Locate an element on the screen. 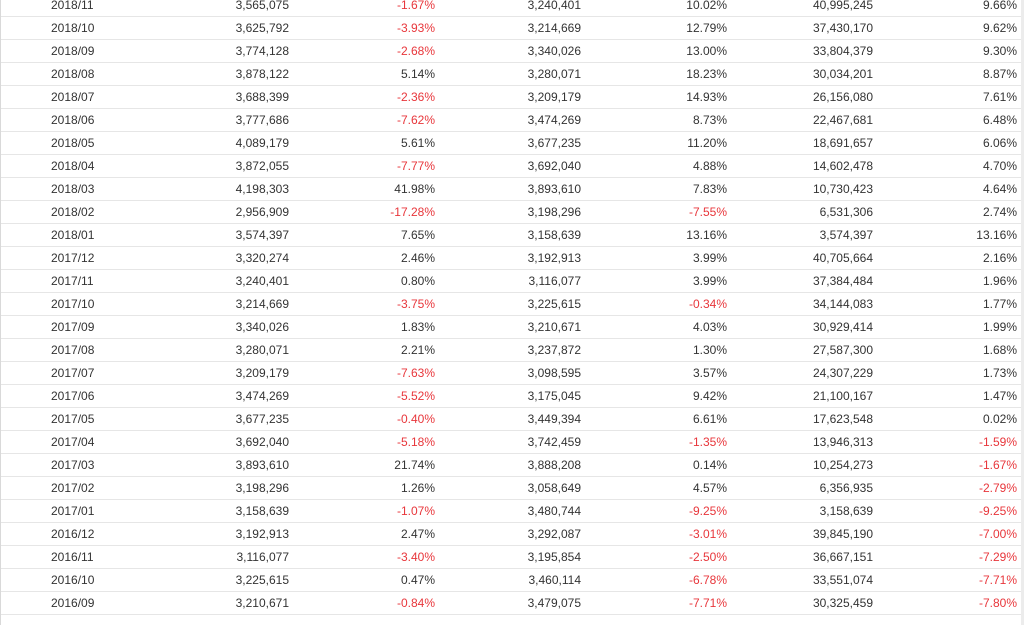 The width and height of the screenshot is (1024, 625). cumulative-change-cell: -7.00% is located at coordinates (948, 534).